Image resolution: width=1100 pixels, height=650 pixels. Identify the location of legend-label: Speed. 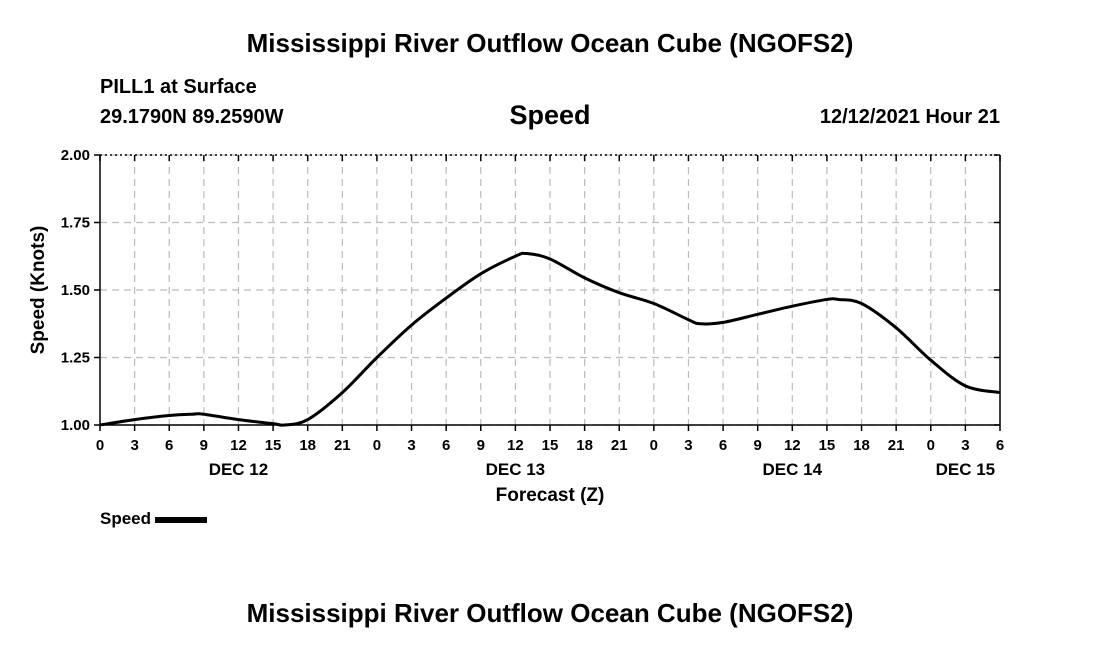
(126, 518).